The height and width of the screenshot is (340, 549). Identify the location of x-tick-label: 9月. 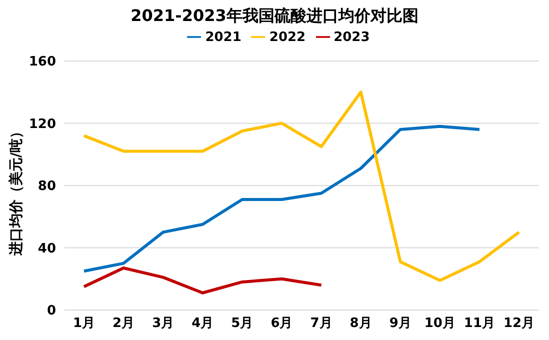
(400, 324).